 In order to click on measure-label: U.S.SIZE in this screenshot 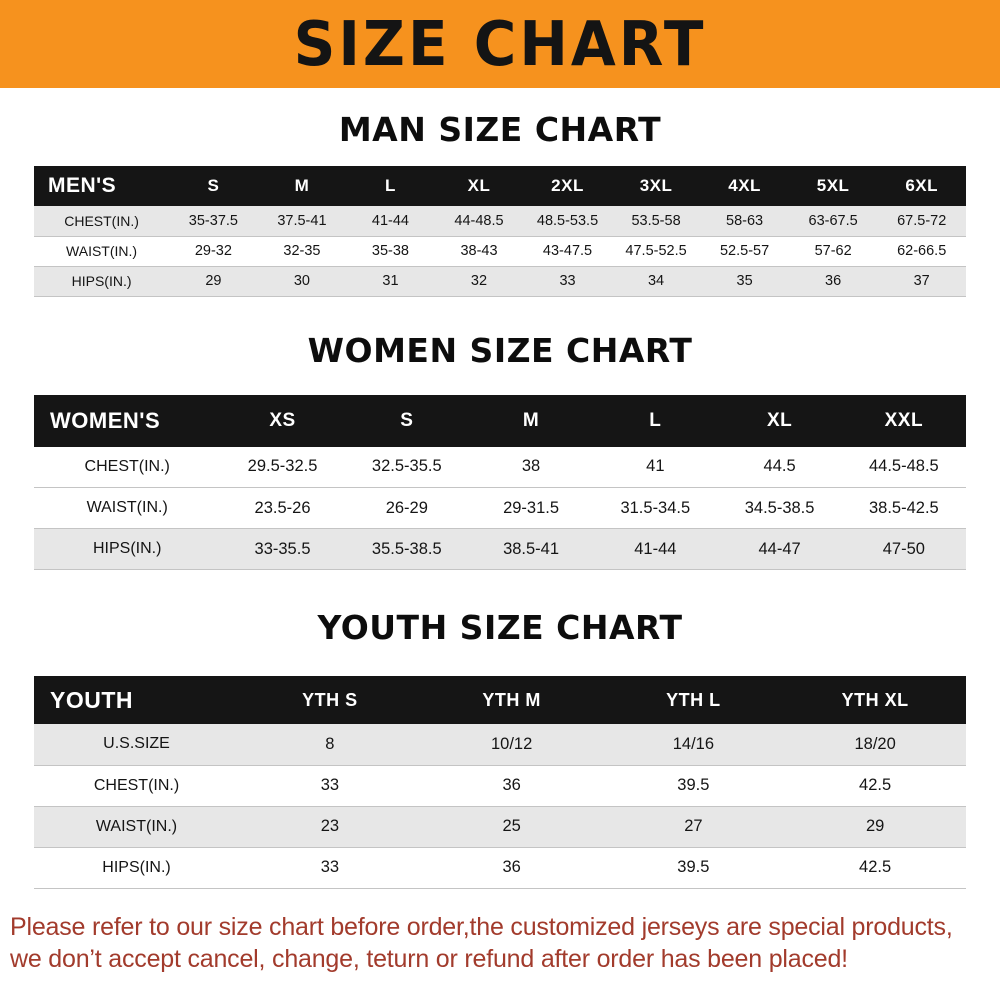, I will do `click(137, 744)`.